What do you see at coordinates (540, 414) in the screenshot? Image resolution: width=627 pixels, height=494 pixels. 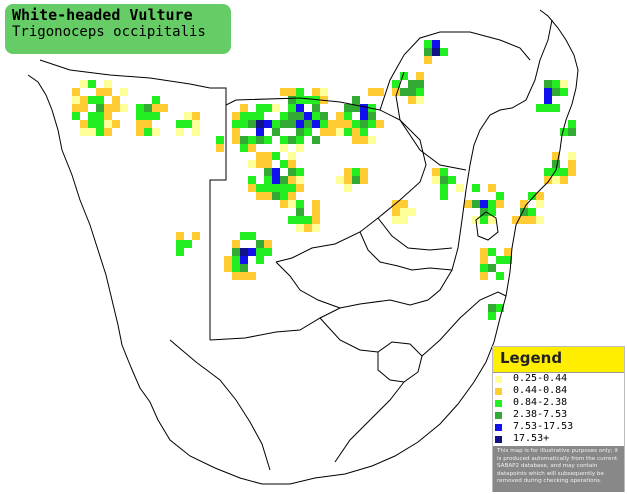 I see `legend-label: 2.38-7.53` at bounding box center [540, 414].